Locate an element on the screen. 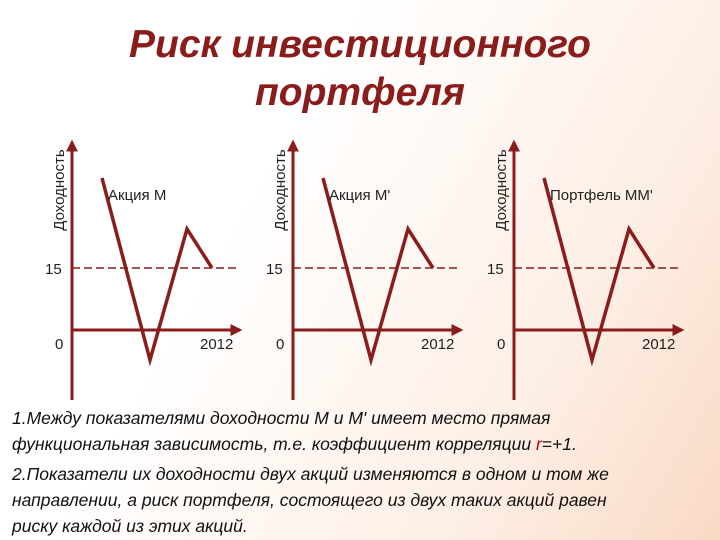 This screenshot has height=540, width=720. series-label: Акция М' is located at coordinates (359, 195).